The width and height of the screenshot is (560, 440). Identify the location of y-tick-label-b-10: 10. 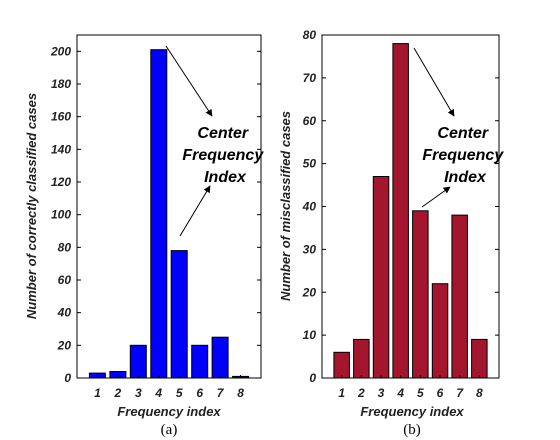
(310, 335).